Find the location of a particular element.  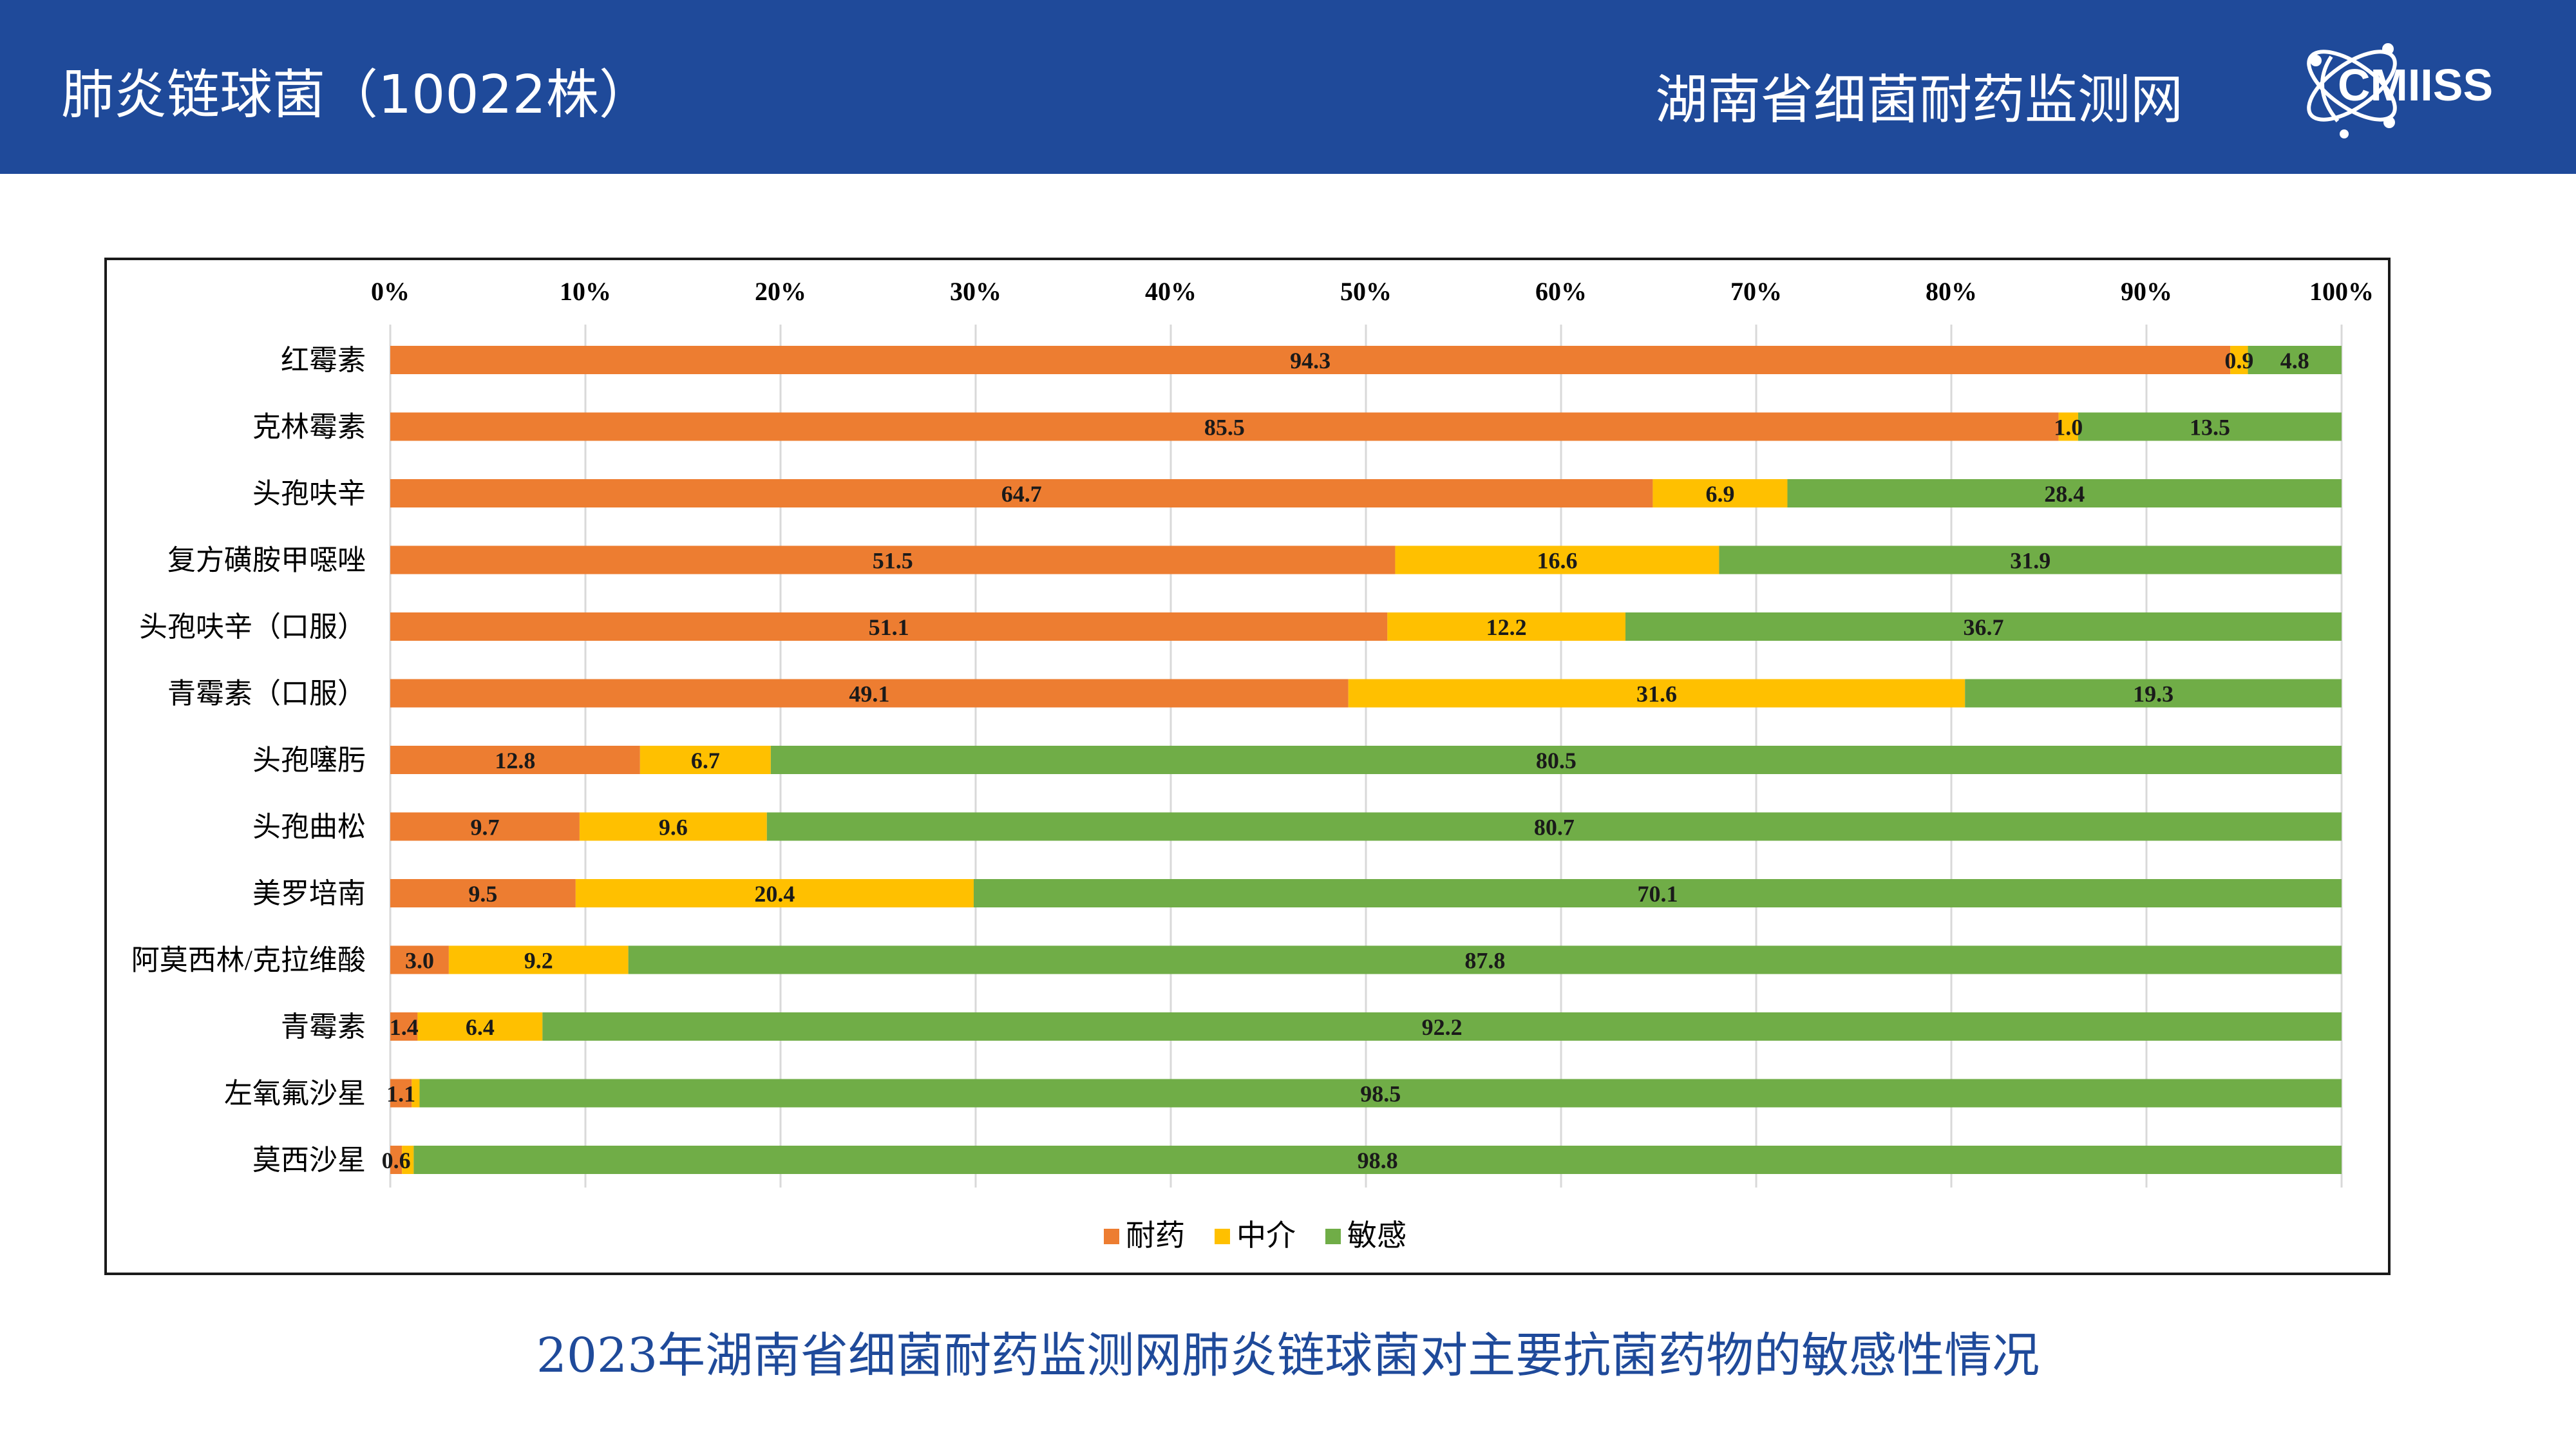

data-label: 1.1 is located at coordinates (400, 1094).